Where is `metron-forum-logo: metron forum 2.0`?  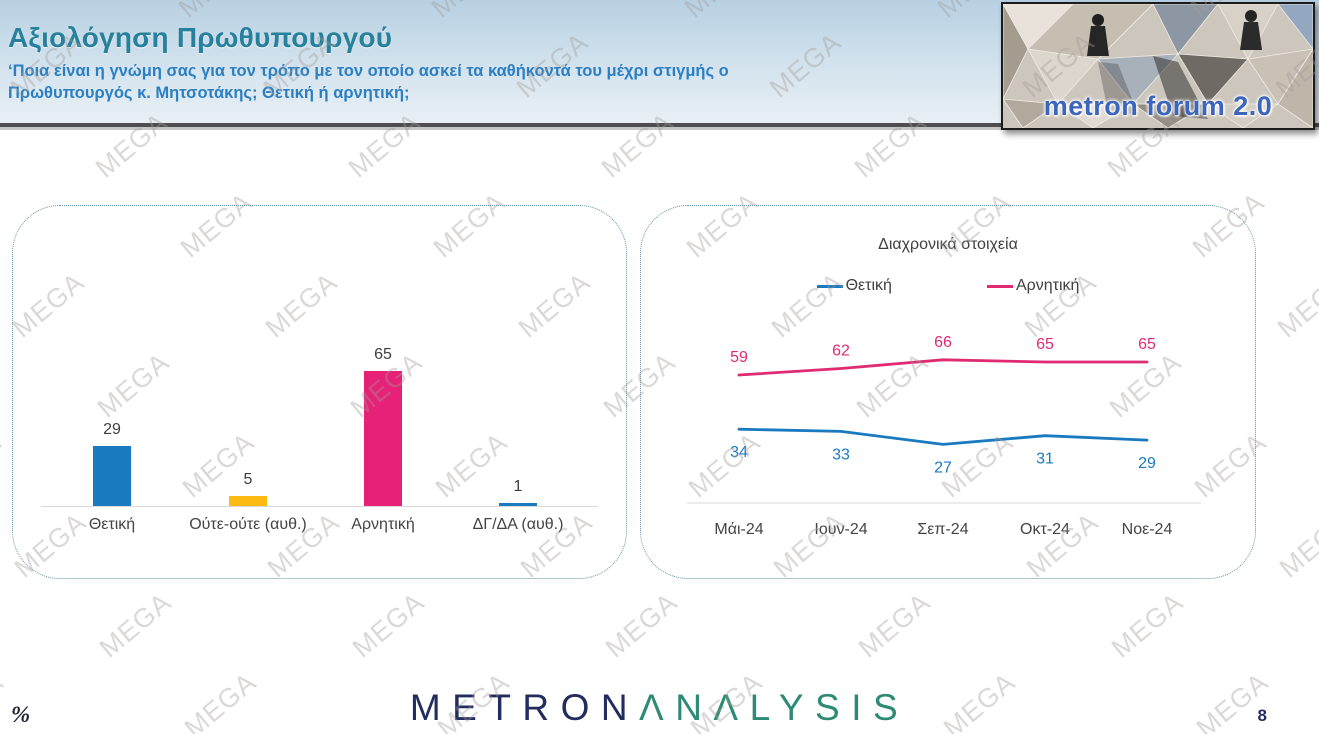
metron-forum-logo: metron forum 2.0 is located at coordinates (1158, 66).